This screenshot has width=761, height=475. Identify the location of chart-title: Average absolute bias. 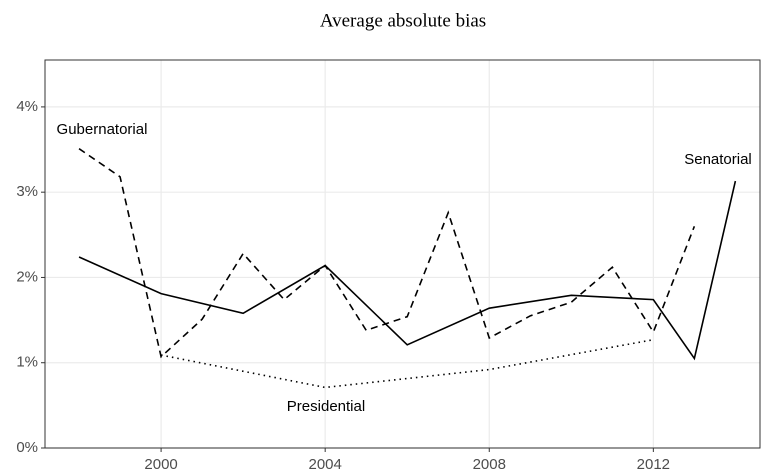
(403, 20).